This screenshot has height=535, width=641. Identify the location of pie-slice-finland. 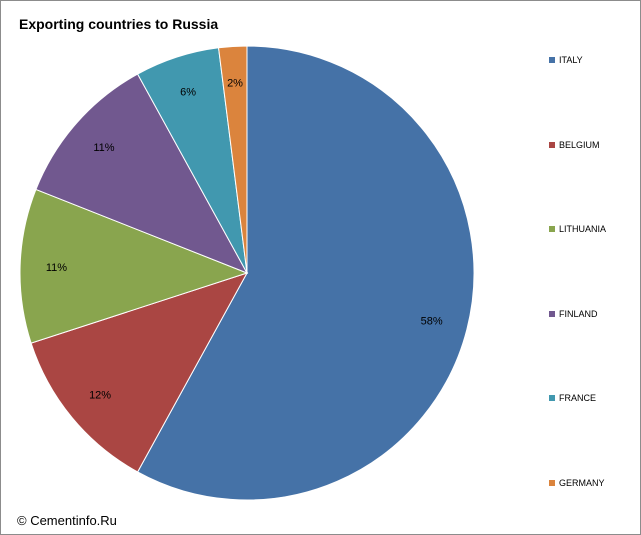
(142, 173).